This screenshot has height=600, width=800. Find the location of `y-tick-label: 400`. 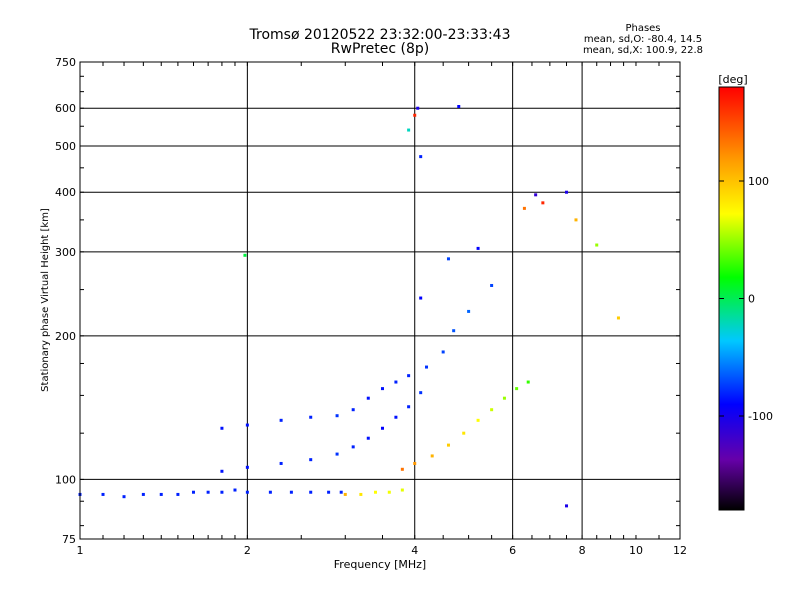

y-tick-label: 400 is located at coordinates (65, 192).